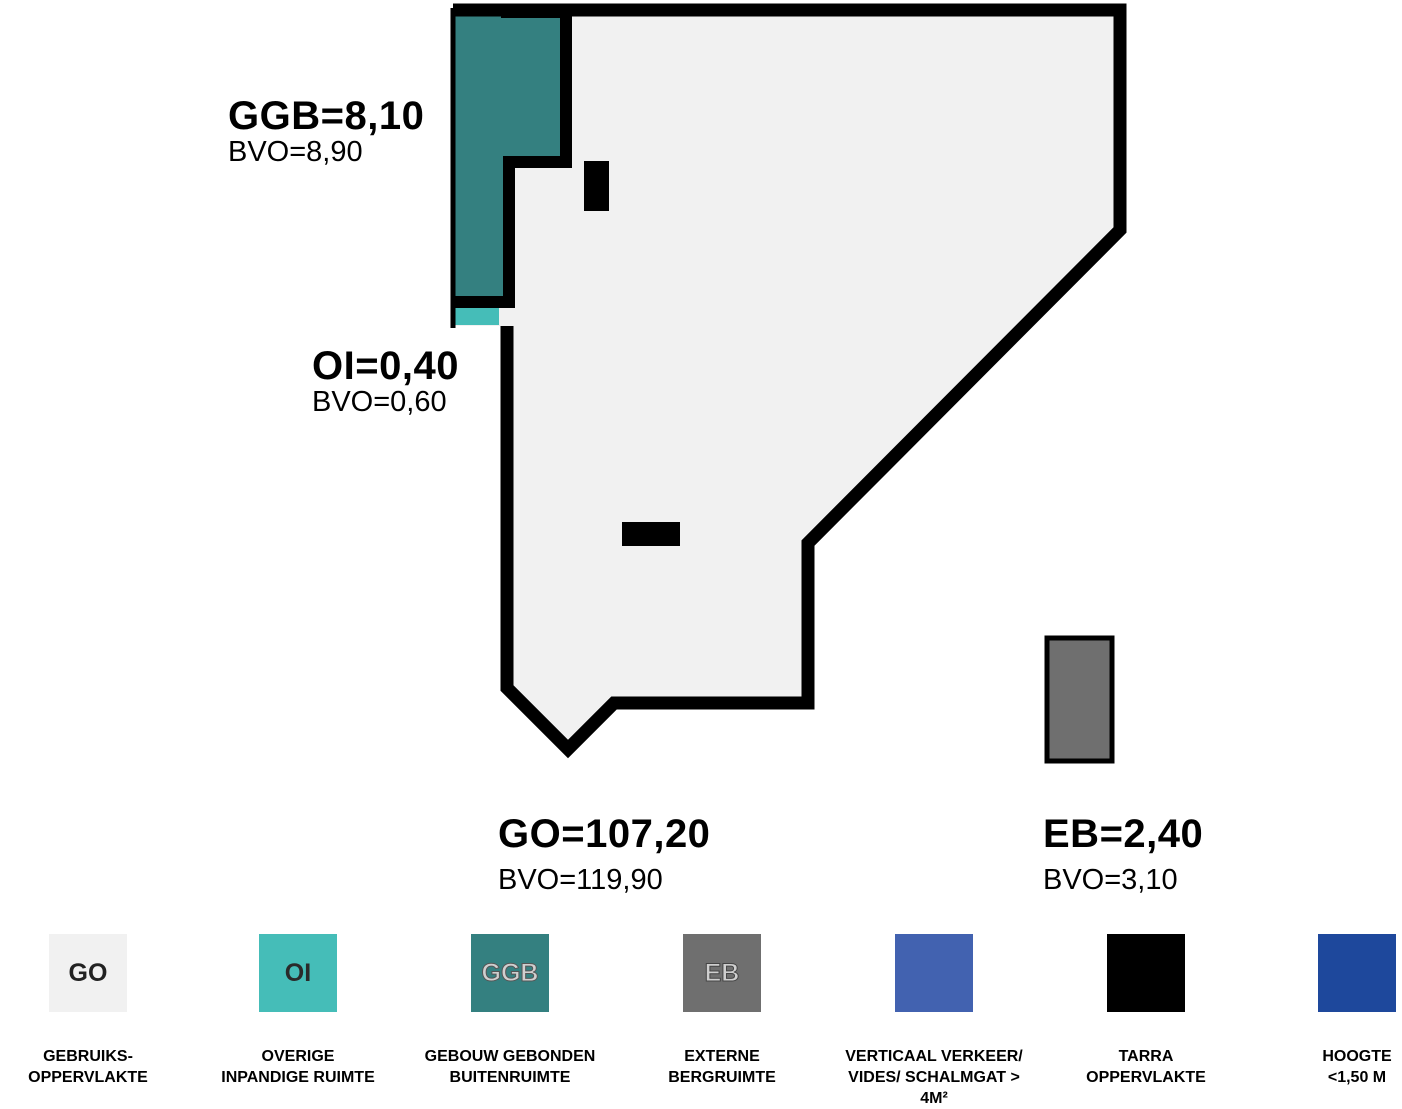  I want to click on oi-area, so click(476, 314).